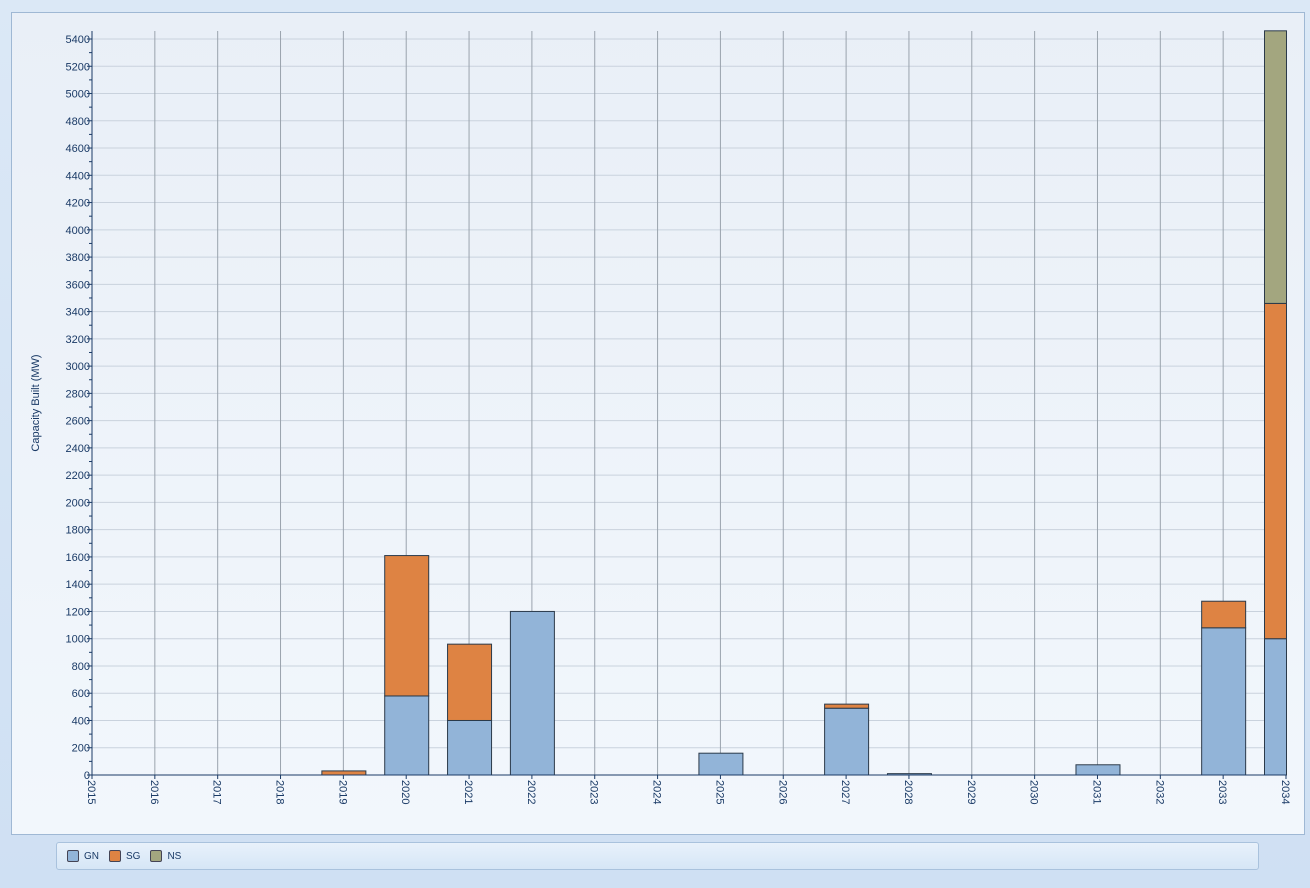 This screenshot has height=888, width=1310. I want to click on legend: GN SG NS, so click(657, 856).